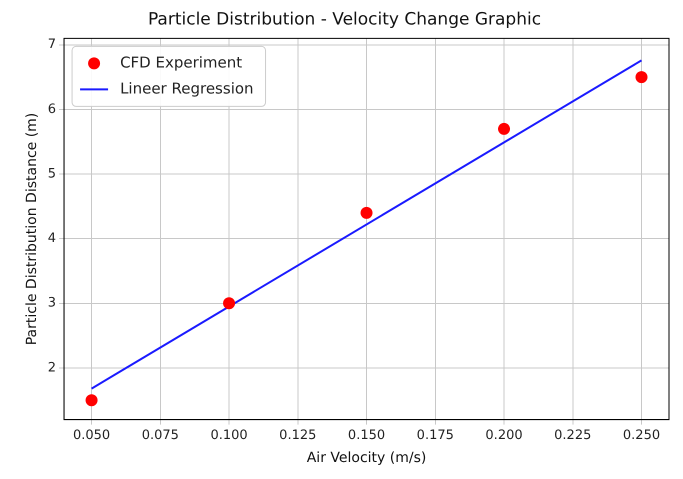  Describe the element at coordinates (504, 435) in the screenshot. I see `x-tick-label: 0.200` at that location.